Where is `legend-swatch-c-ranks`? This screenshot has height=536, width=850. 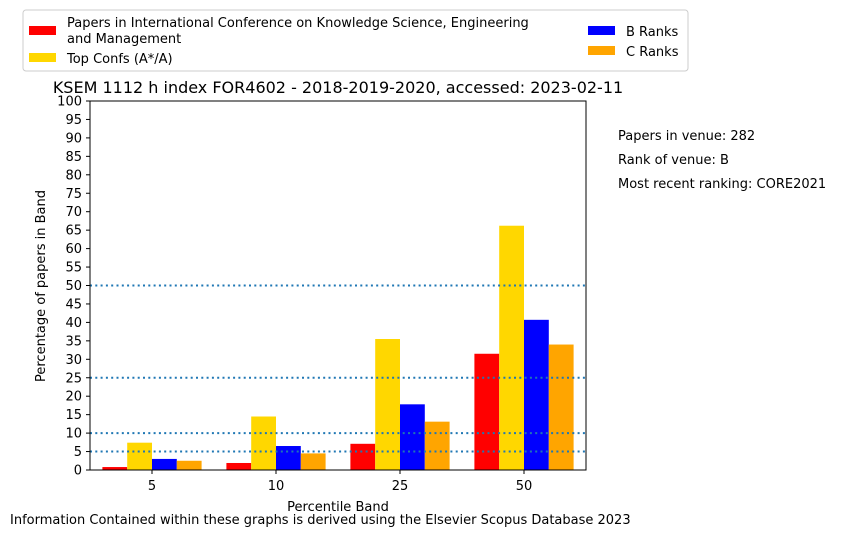
legend-swatch-c-ranks is located at coordinates (601, 50).